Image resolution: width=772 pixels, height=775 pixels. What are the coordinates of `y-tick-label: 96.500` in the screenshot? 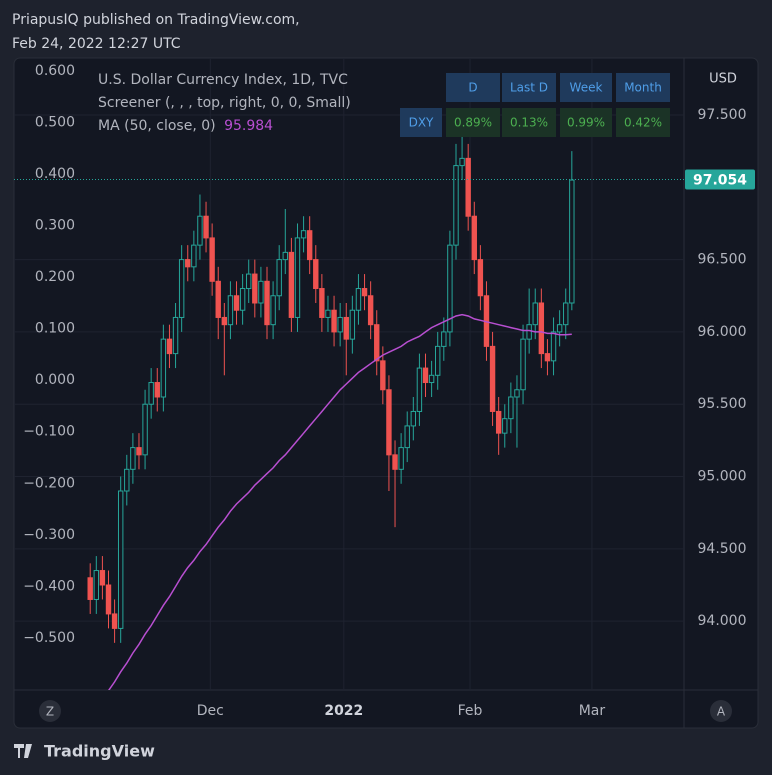 It's located at (722, 260).